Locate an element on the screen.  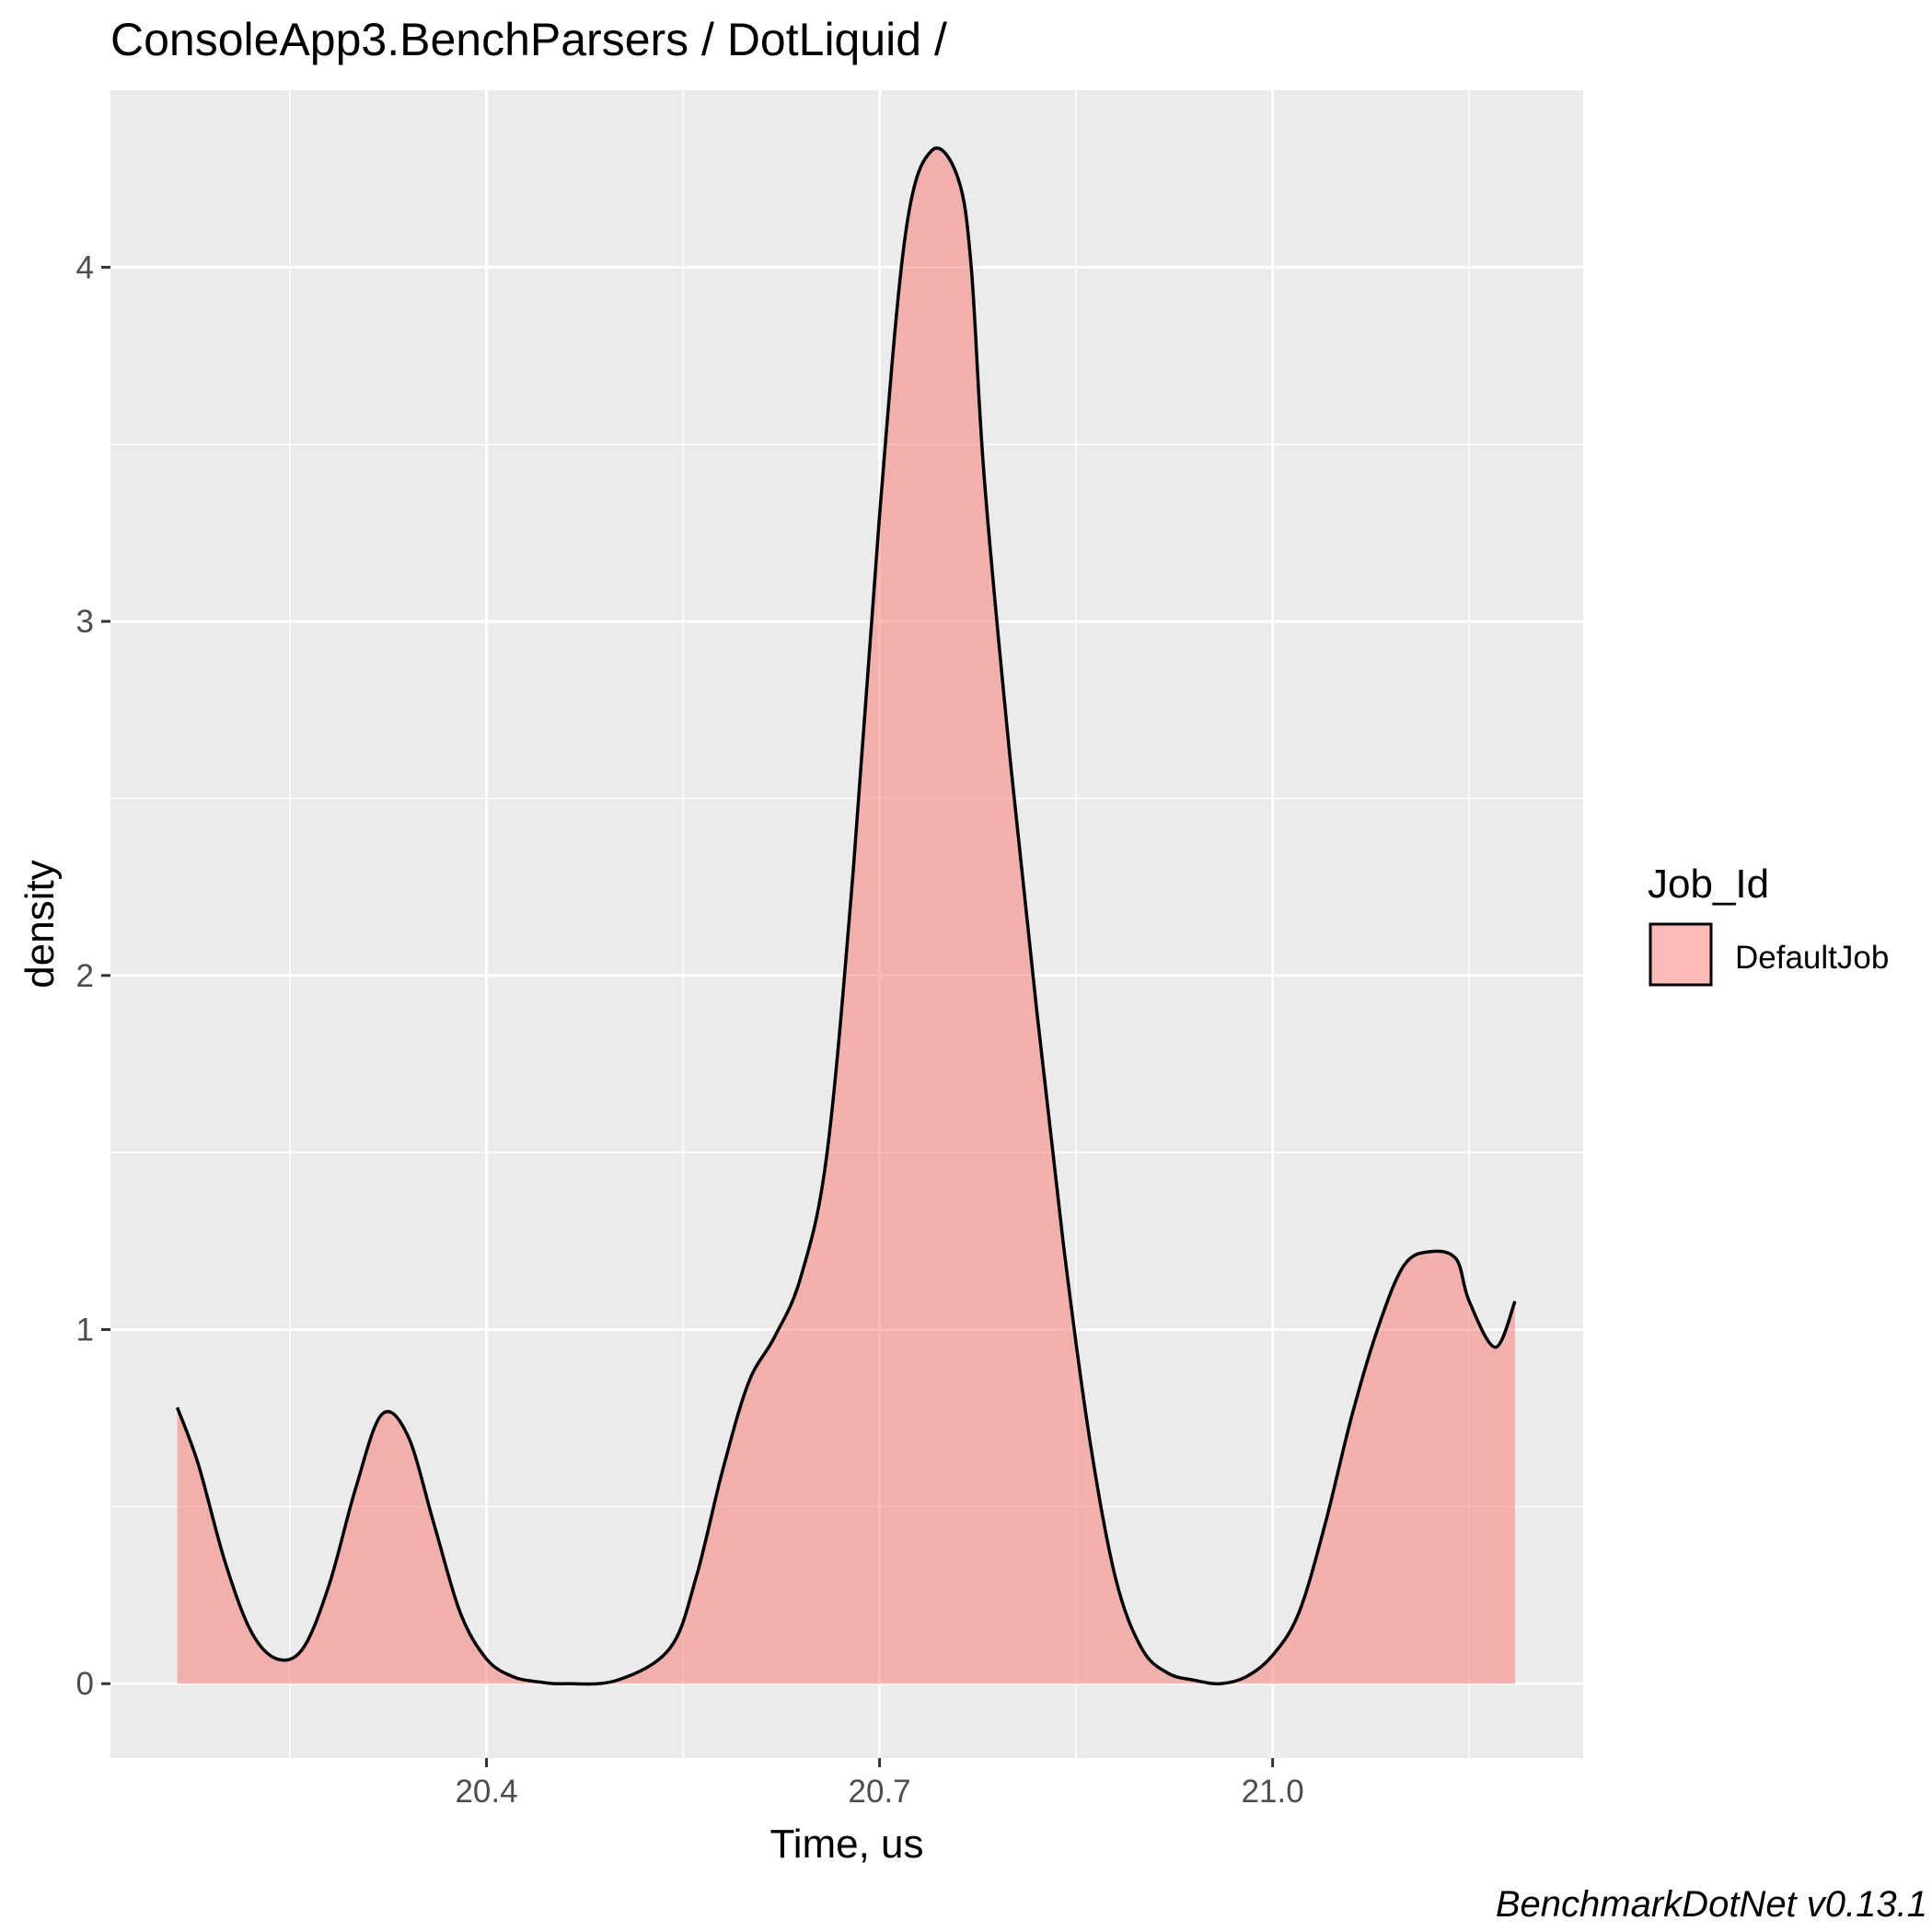
legend-title: Job_Id is located at coordinates (1709, 885).